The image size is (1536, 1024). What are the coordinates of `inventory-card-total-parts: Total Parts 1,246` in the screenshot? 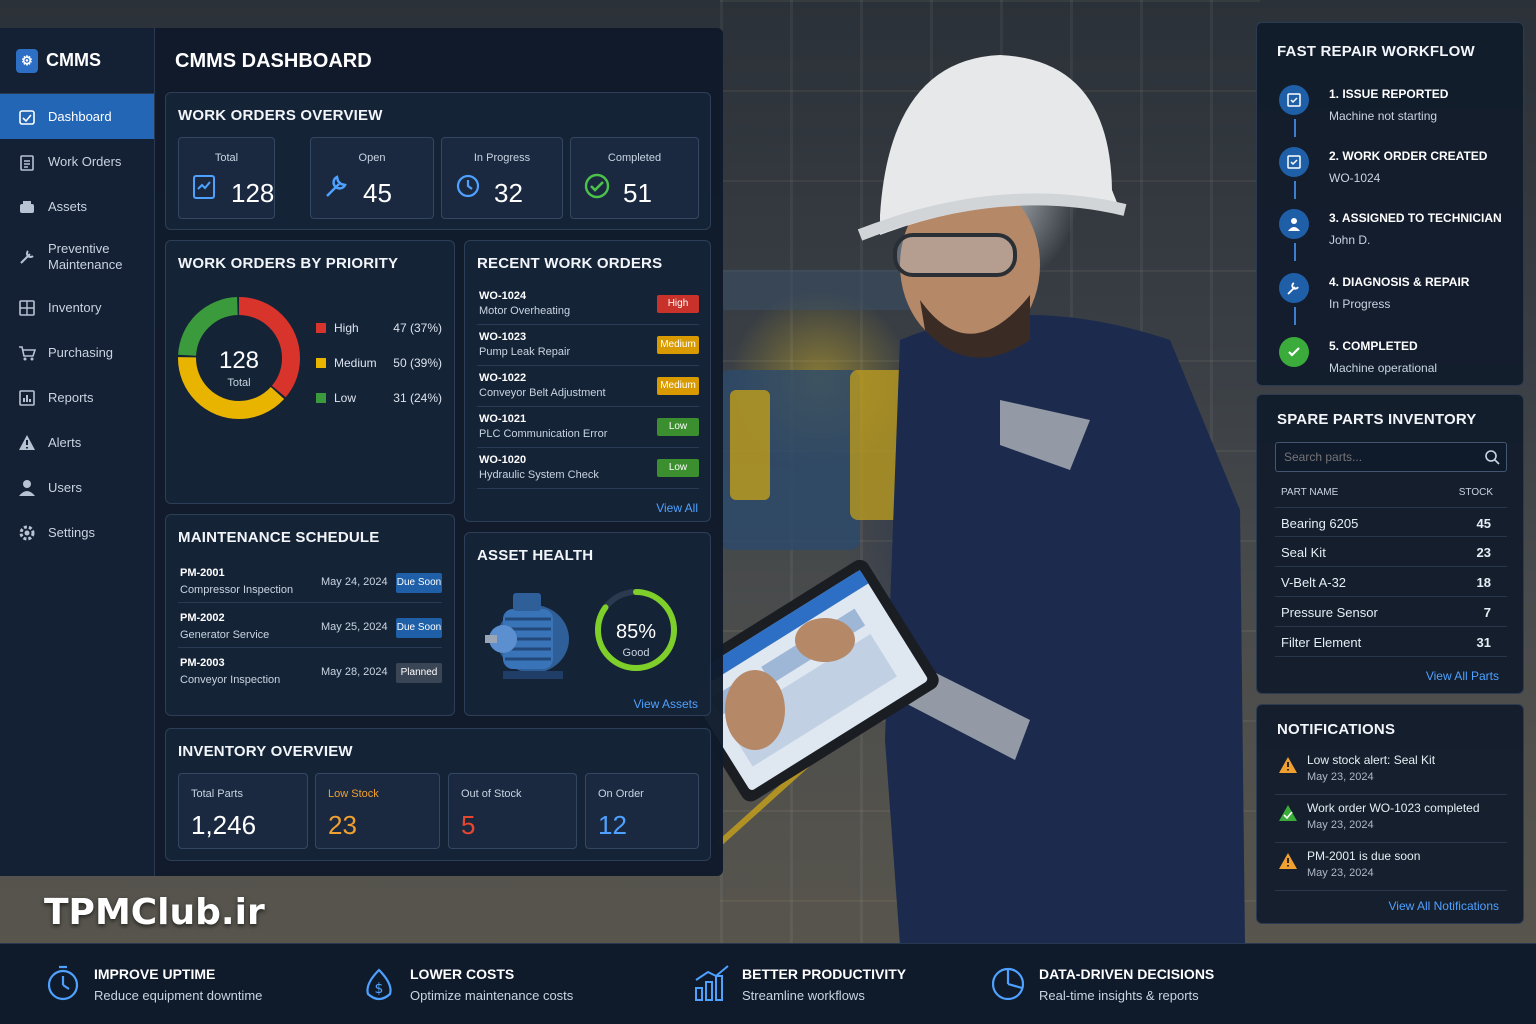 It's located at (243, 811).